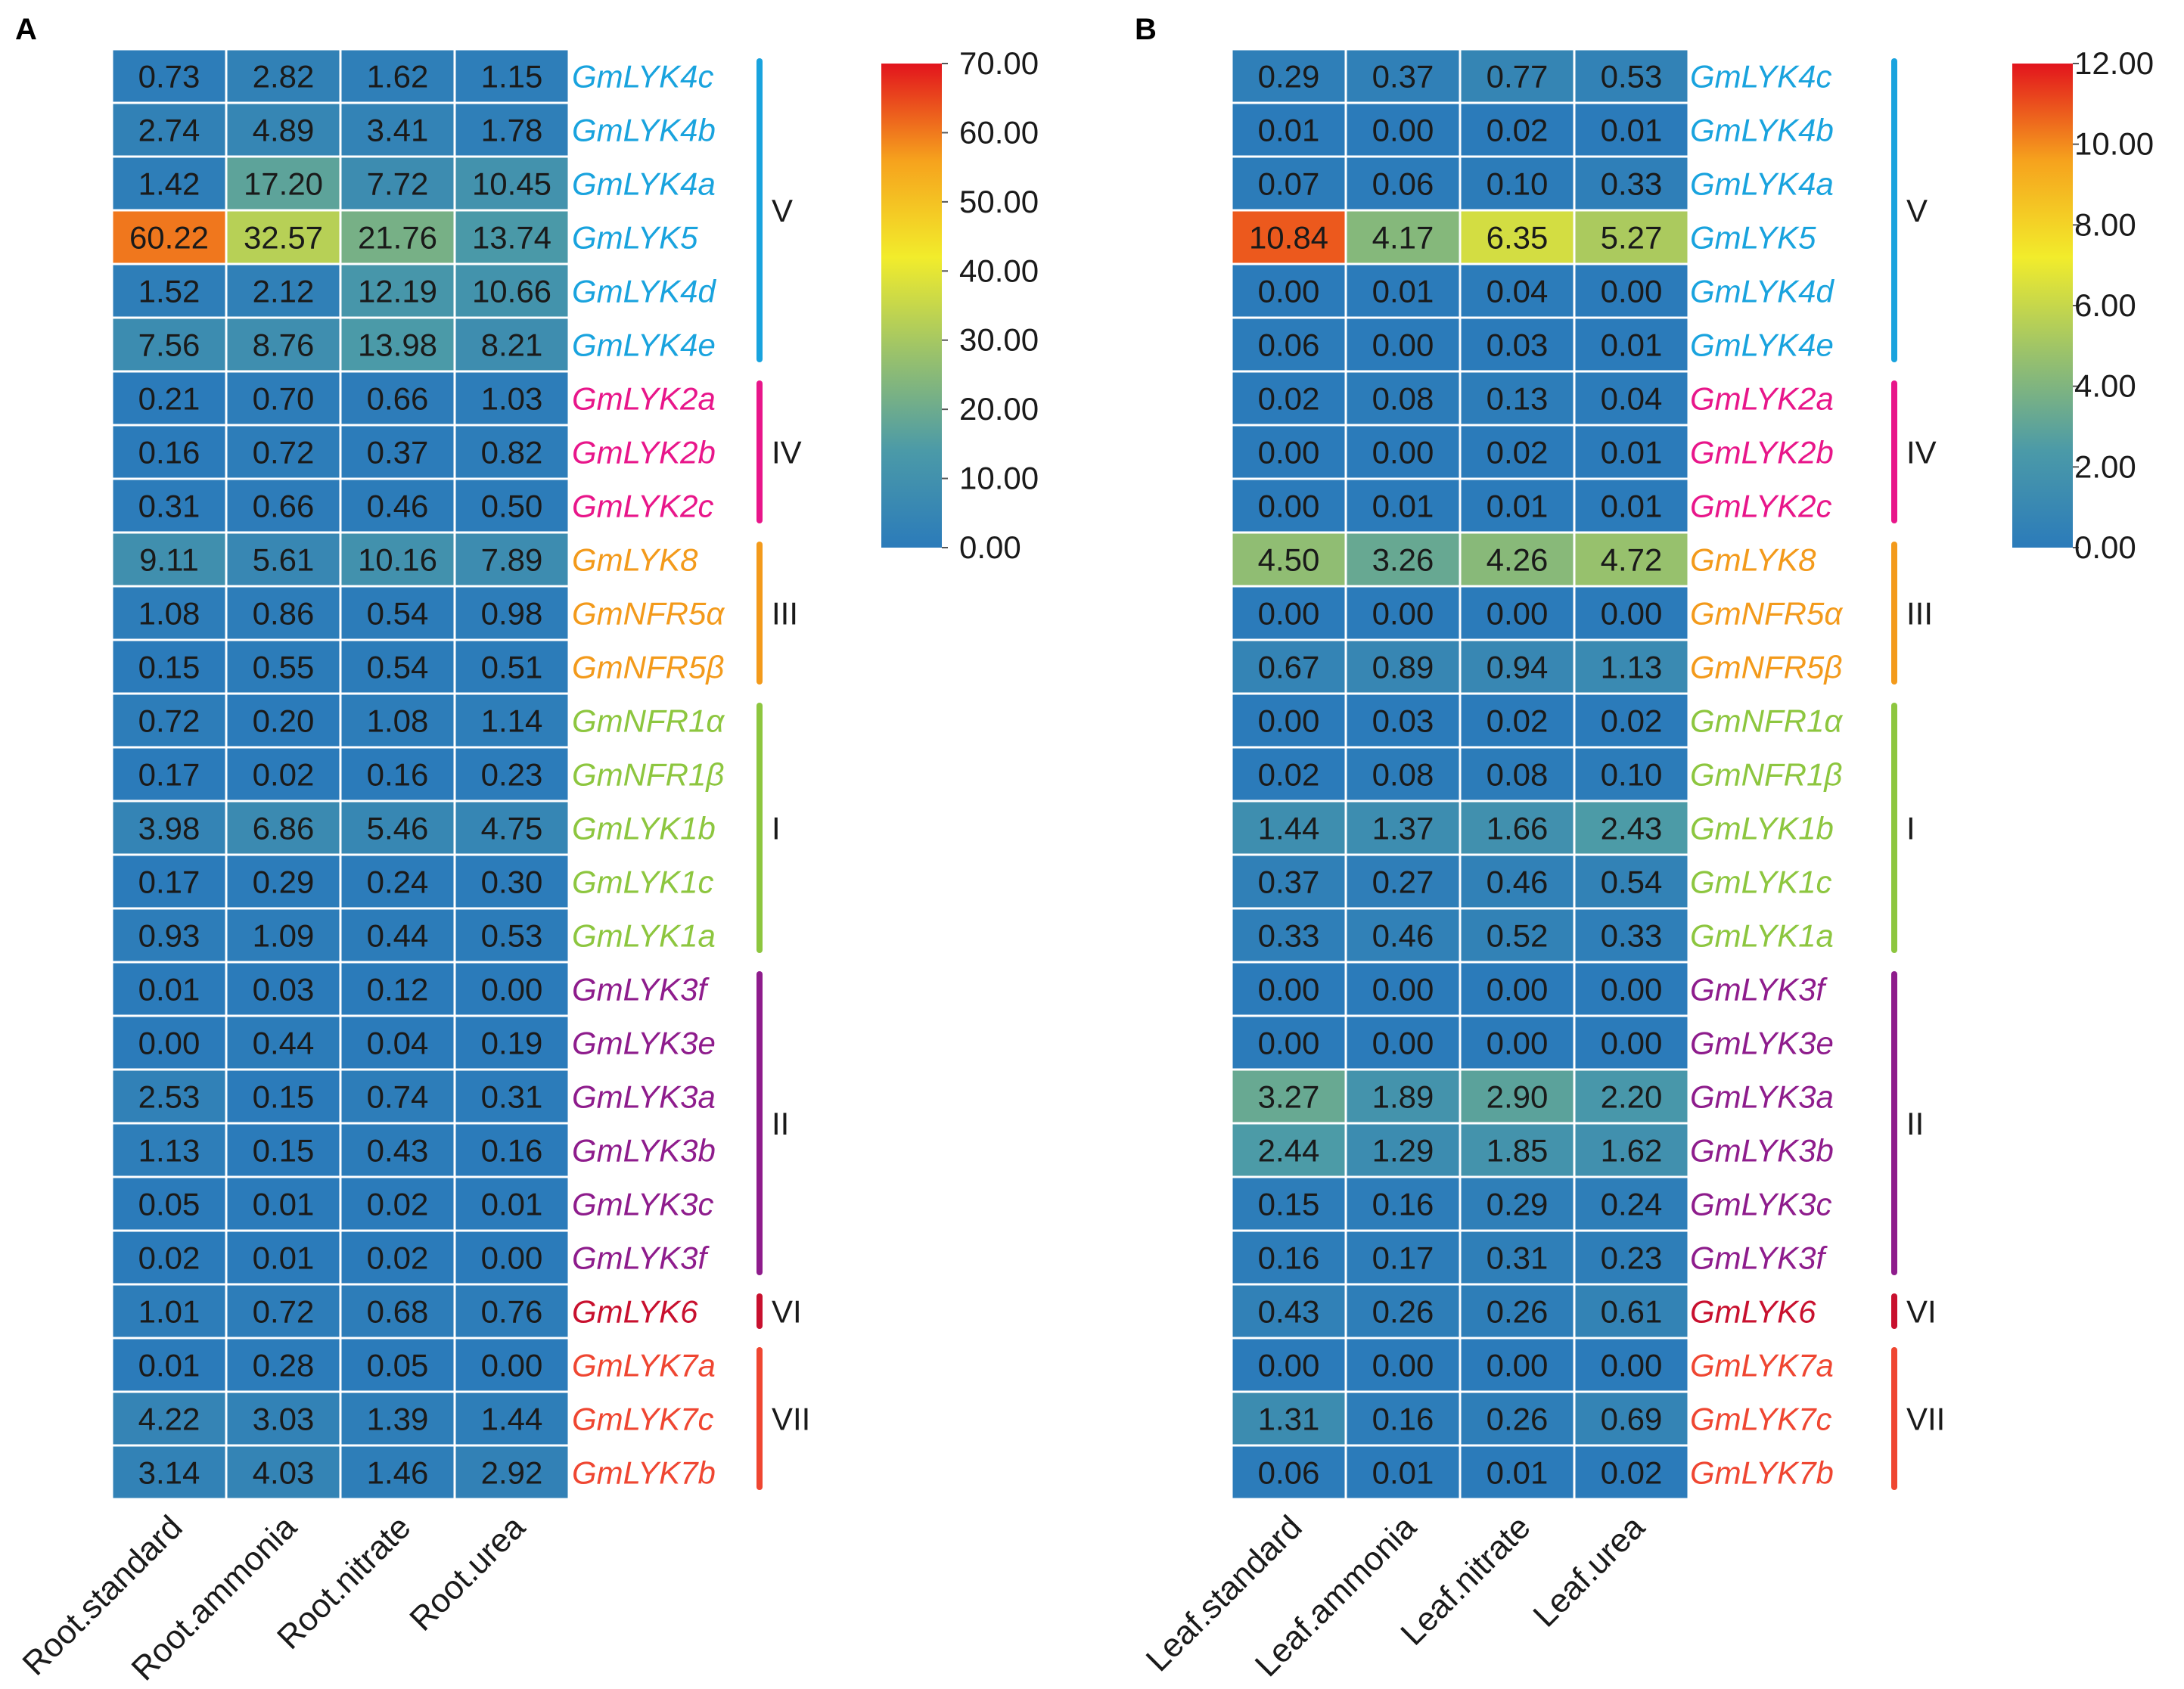 The width and height of the screenshot is (2184, 1689). Describe the element at coordinates (1289, 1097) in the screenshot. I see `cell-value-label: 3.27` at that location.